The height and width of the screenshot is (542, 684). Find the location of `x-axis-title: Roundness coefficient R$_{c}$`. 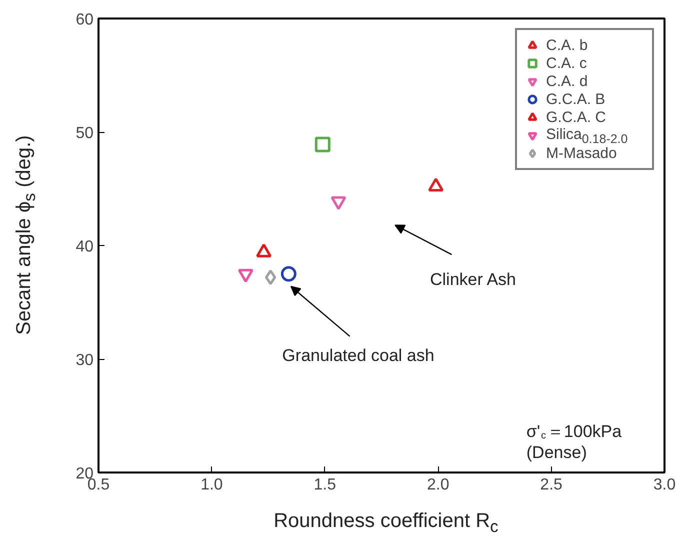

x-axis-title: Roundness coefficient R$_{c}$ is located at coordinates (386, 523).